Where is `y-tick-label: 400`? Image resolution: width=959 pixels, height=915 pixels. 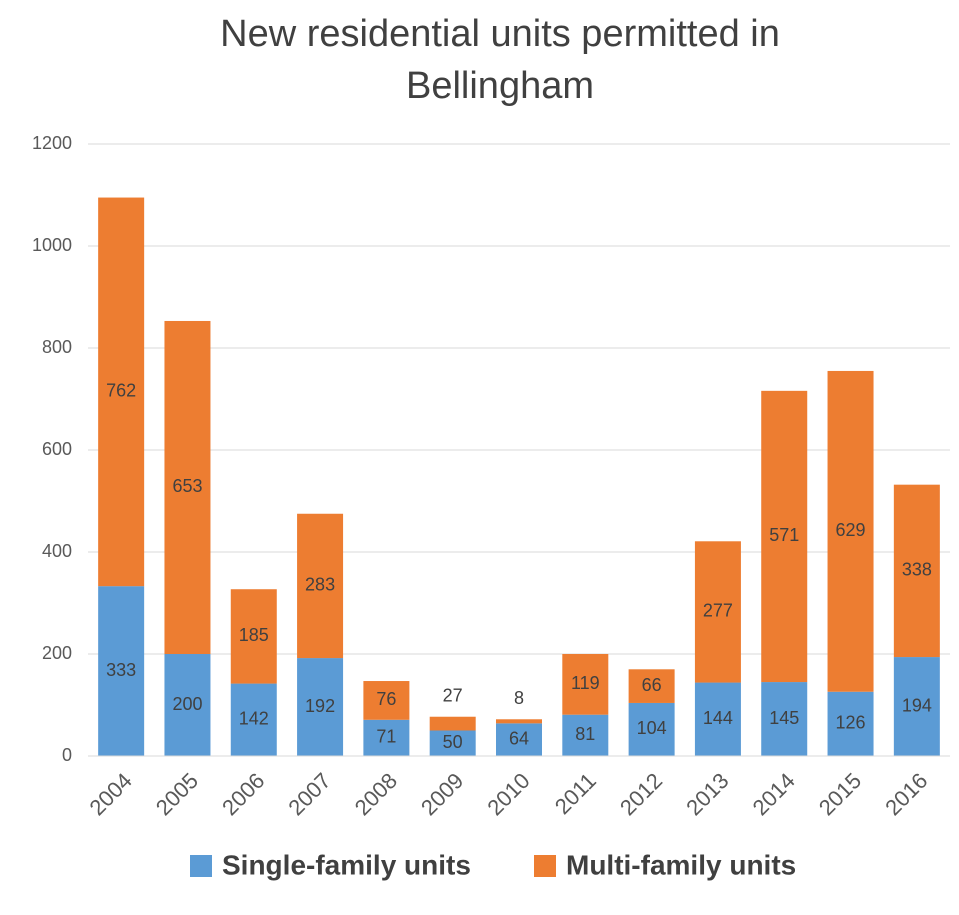 y-tick-label: 400 is located at coordinates (57, 551).